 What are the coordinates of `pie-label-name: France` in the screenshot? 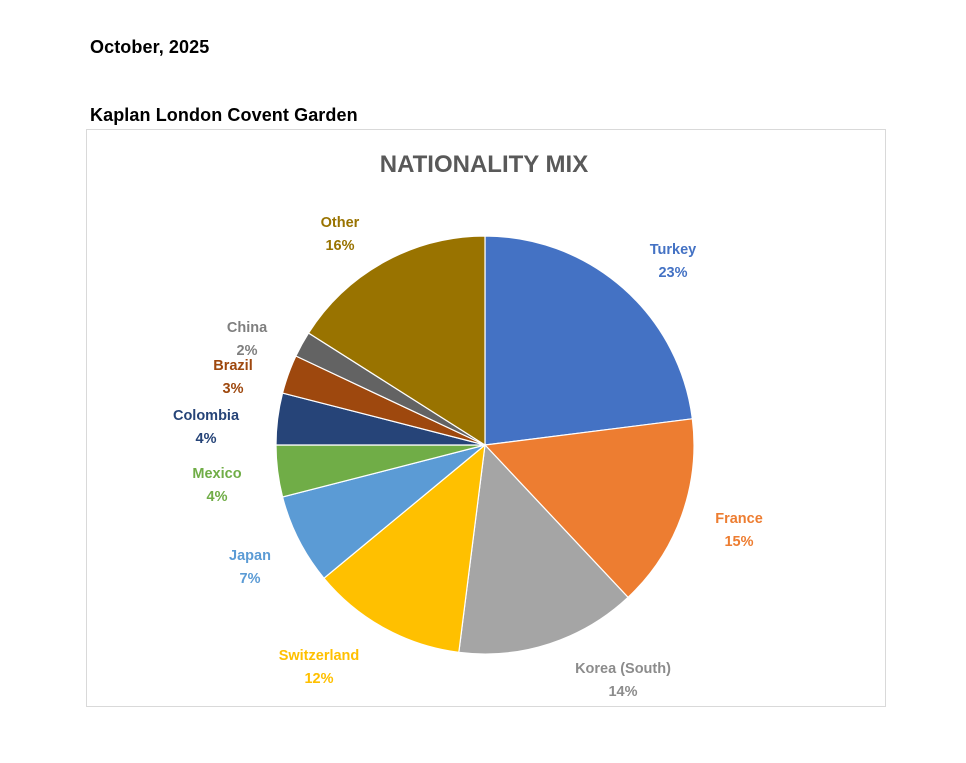 It's located at (739, 519).